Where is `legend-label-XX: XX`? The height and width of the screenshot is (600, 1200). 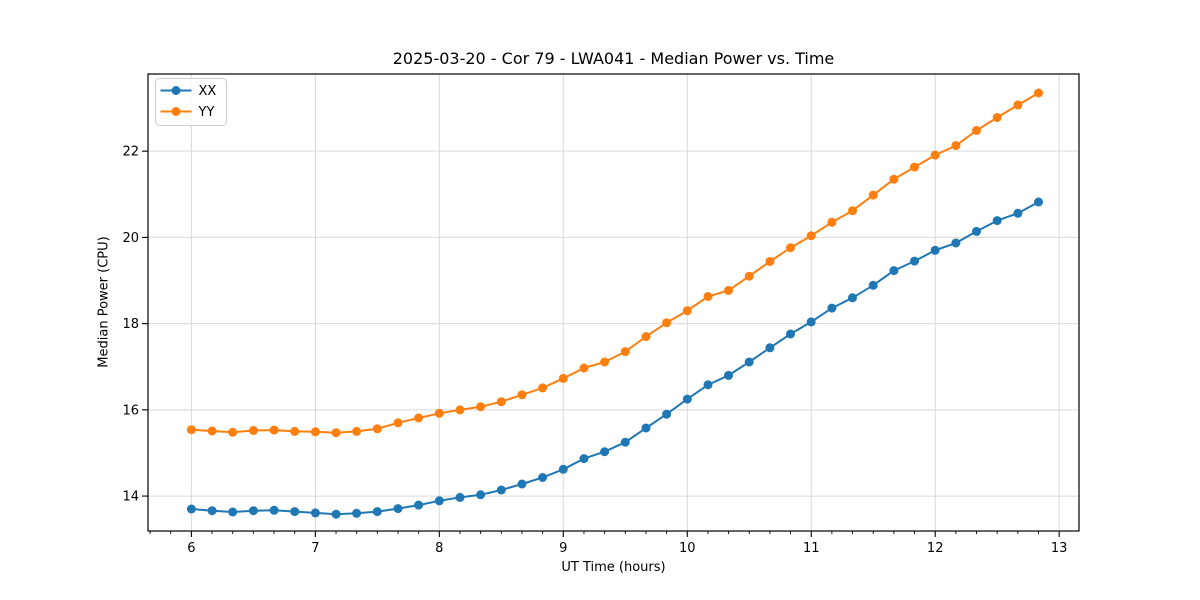 legend-label-XX: XX is located at coordinates (208, 91).